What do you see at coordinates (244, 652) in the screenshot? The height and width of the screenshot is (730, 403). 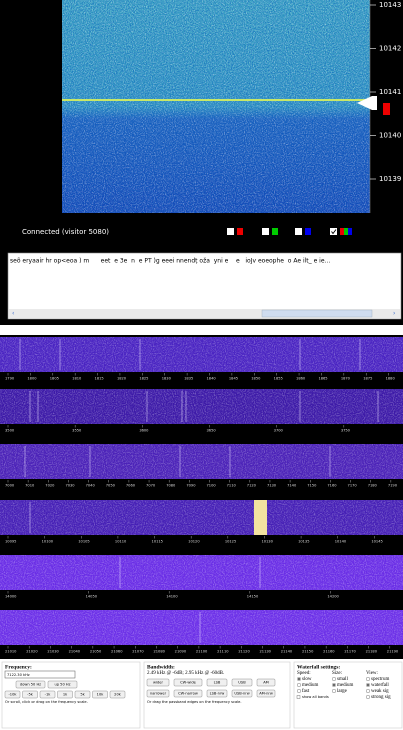 I see `band-label: 21120` at bounding box center [244, 652].